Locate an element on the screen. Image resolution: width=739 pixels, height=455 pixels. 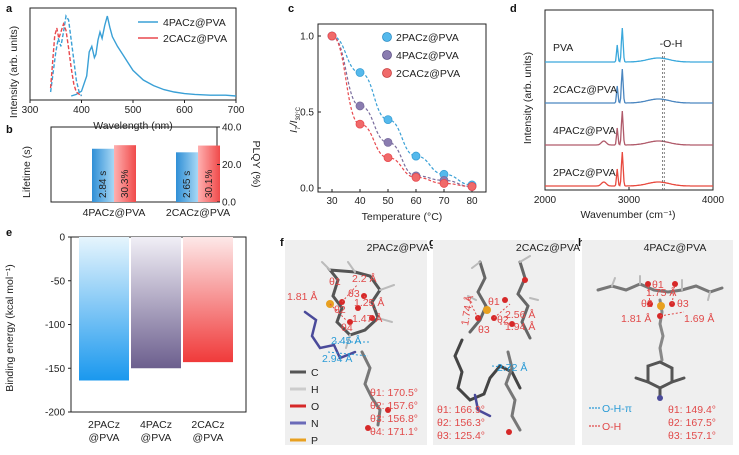
f-dist-3: 1.25 Å is located at coordinates (369, 302).